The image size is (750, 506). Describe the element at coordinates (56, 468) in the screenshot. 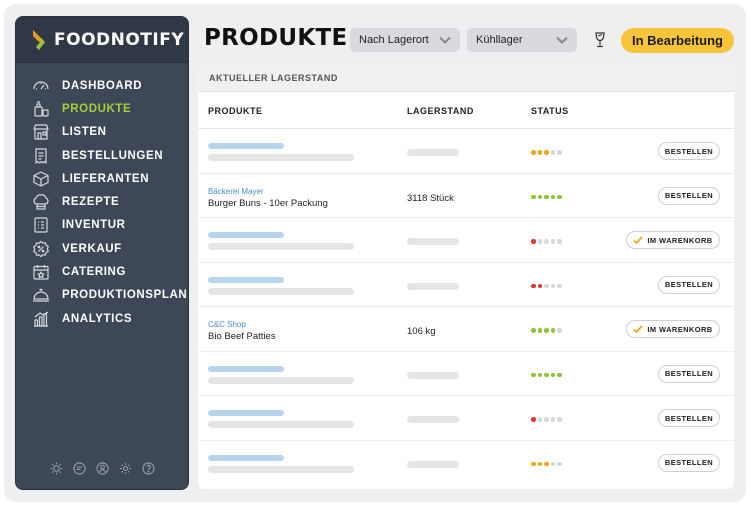

I see `sun-icon` at that location.